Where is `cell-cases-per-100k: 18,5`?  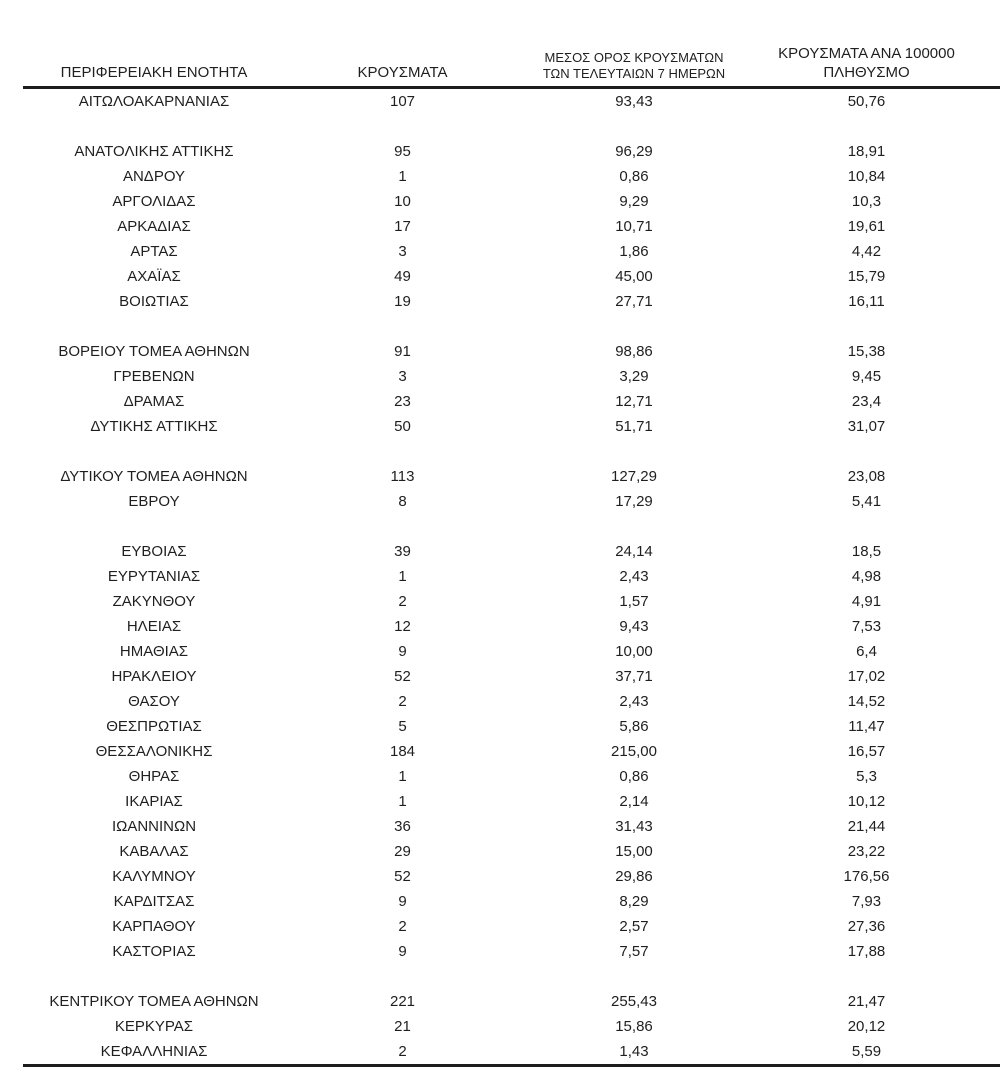
cell-cases-per-100k: 18,5 is located at coordinates (866, 551).